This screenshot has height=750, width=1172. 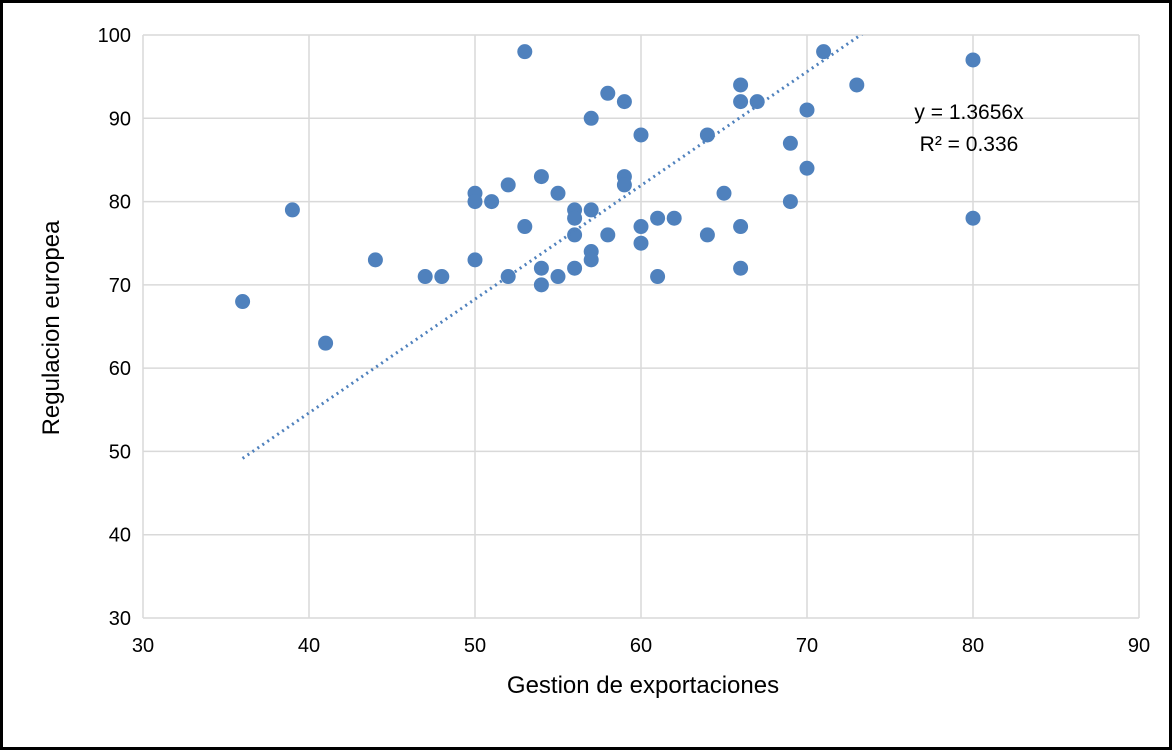 What do you see at coordinates (1139, 646) in the screenshot?
I see `x-tick-label: 90` at bounding box center [1139, 646].